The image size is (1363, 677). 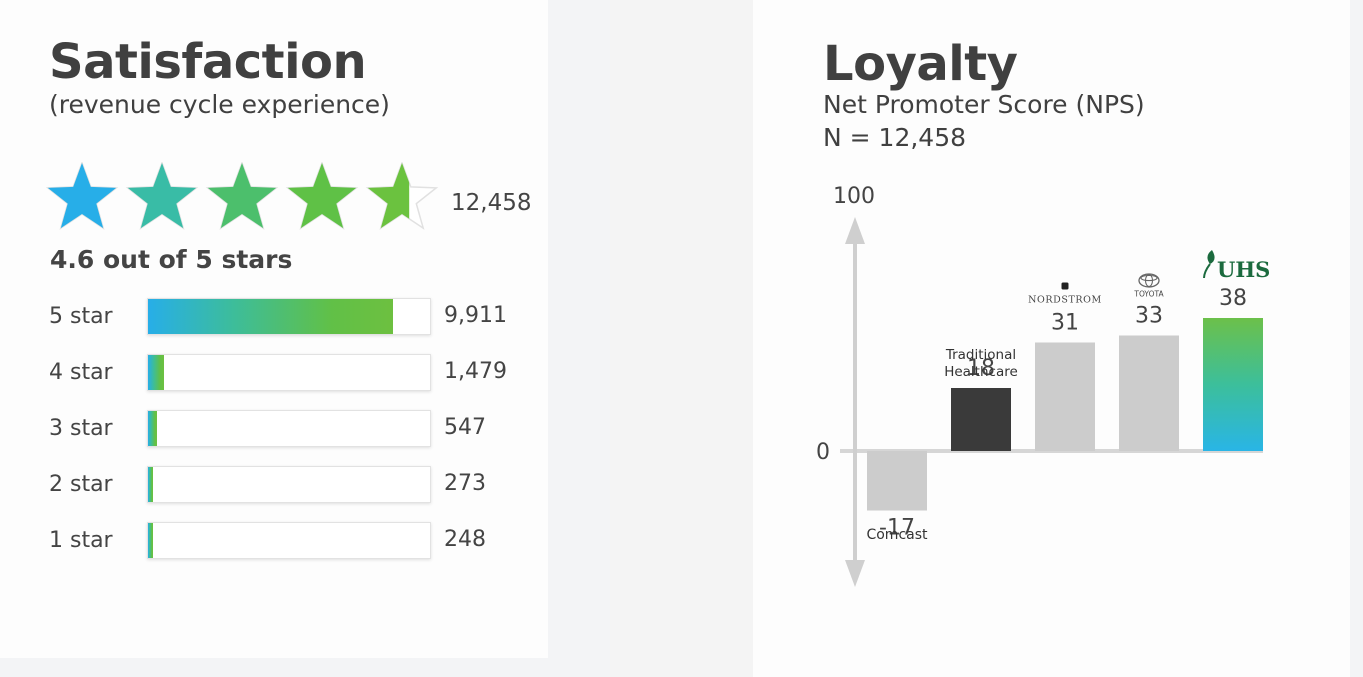 I want to click on uhs-logo: UHS, so click(x=1243, y=269).